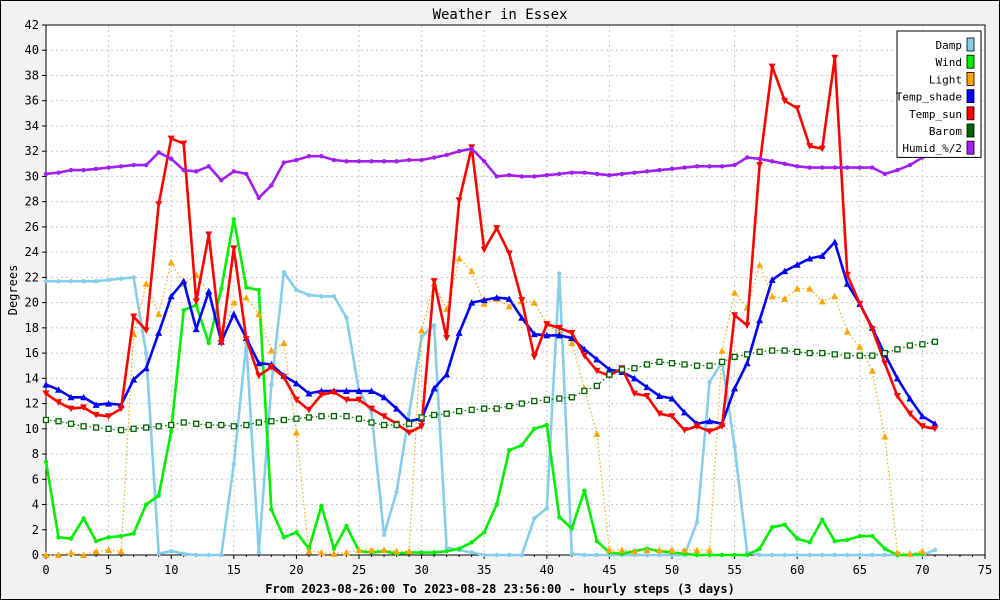  Describe the element at coordinates (500, 15) in the screenshot. I see `chart-title: Weather in Essex` at that location.